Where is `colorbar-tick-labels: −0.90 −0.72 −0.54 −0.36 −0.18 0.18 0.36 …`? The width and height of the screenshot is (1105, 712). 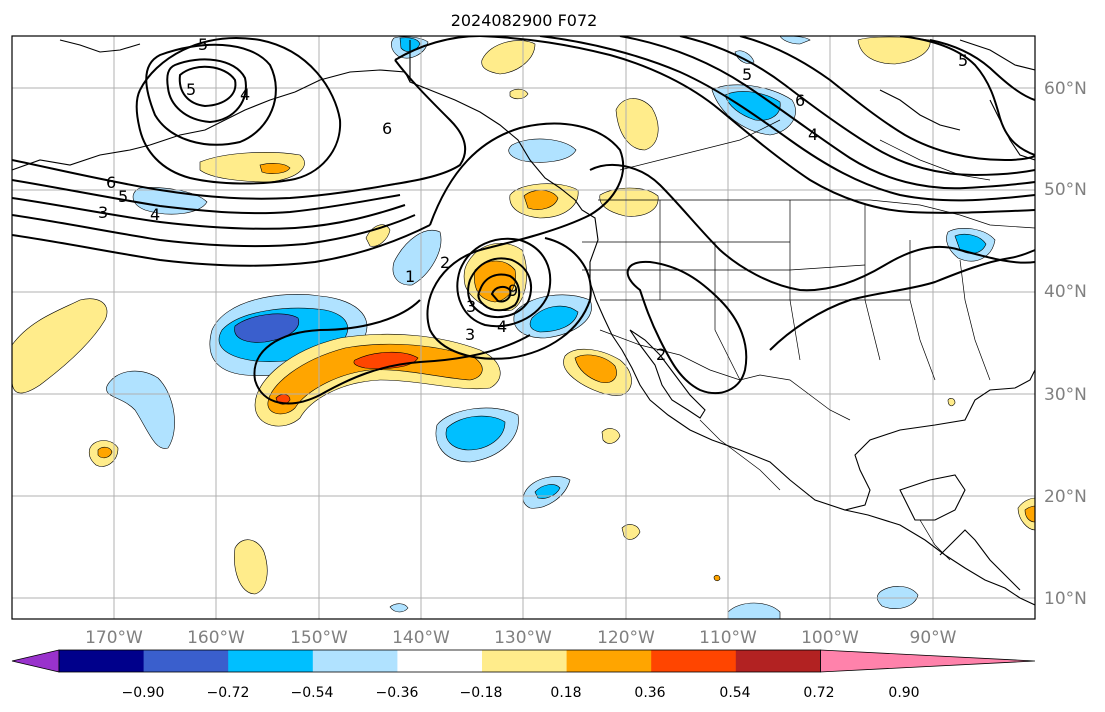 colorbar-tick-labels: −0.90 −0.72 −0.54 −0.36 −0.18 0.18 0.36 … is located at coordinates (521, 693).